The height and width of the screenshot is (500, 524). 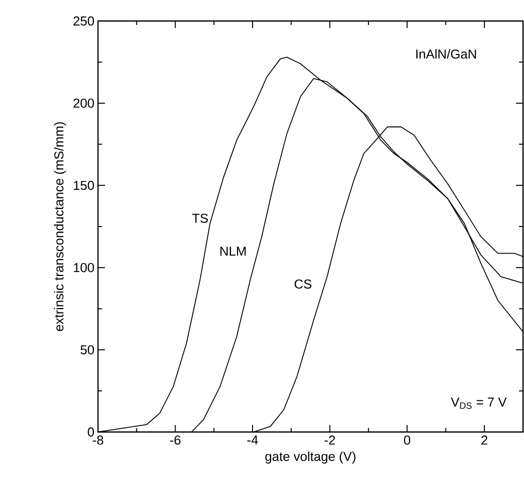 I want to click on series-label: TS, so click(x=200, y=218).